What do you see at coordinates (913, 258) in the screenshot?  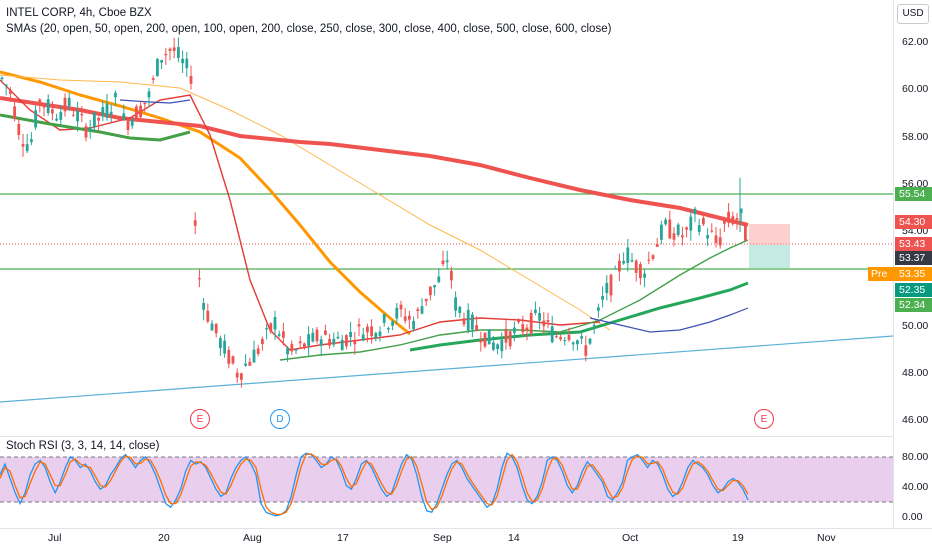 I see `price-label: 53.37` at bounding box center [913, 258].